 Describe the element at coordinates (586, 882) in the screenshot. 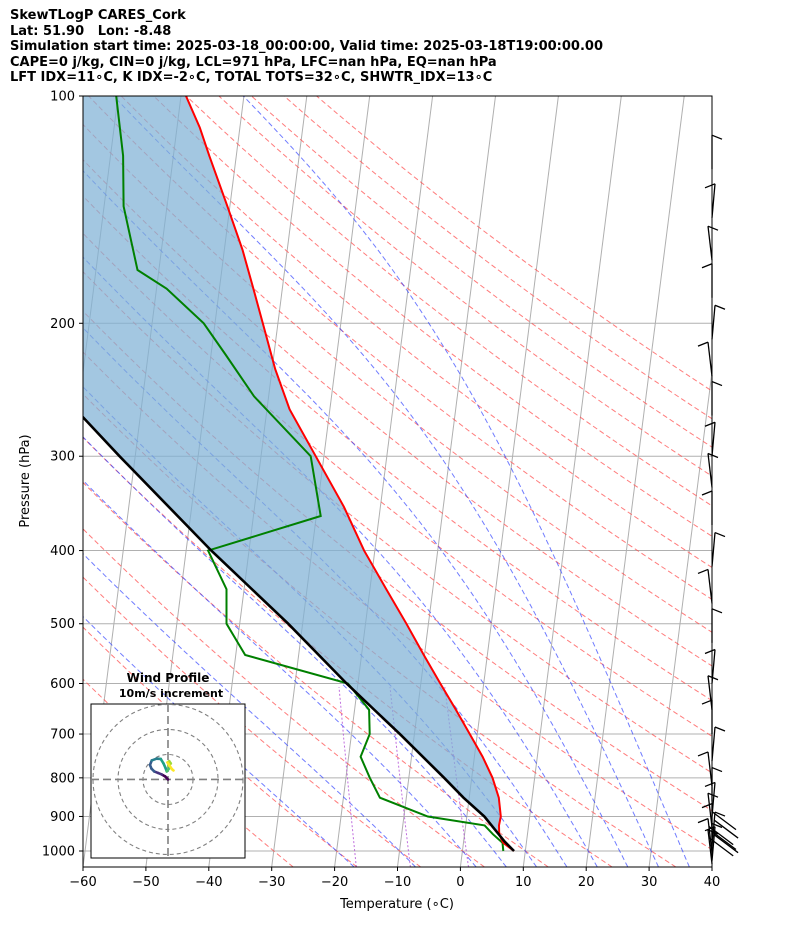

I see `x-tick-label: 20` at that location.